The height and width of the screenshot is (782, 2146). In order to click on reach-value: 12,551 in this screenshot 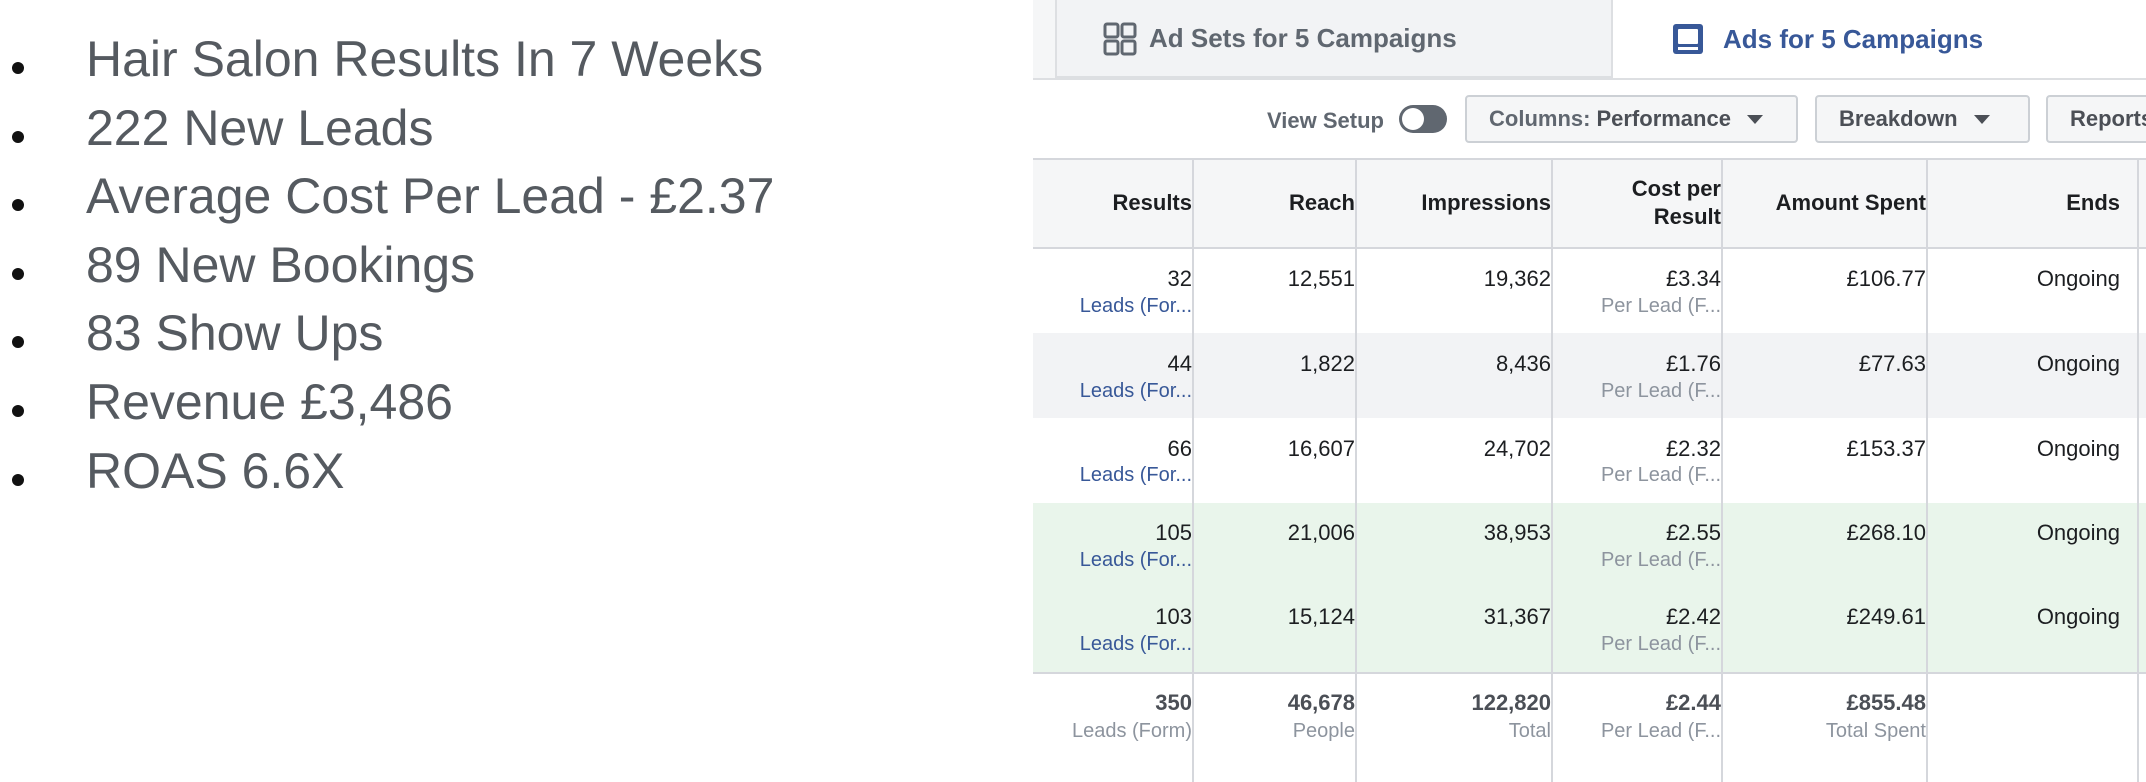, I will do `click(1321, 278)`.